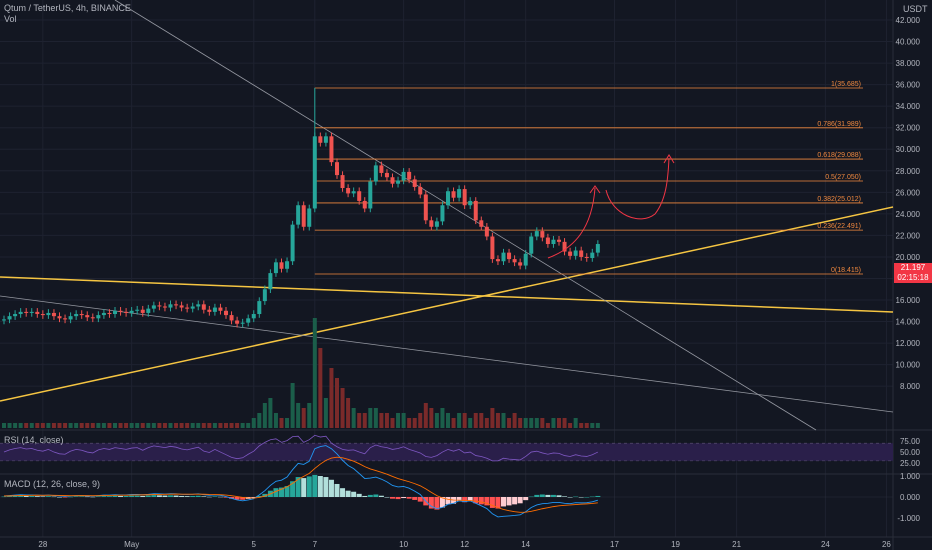 This screenshot has height=550, width=932. Describe the element at coordinates (908, 214) in the screenshot. I see `price-tick-label: 24.000` at that location.